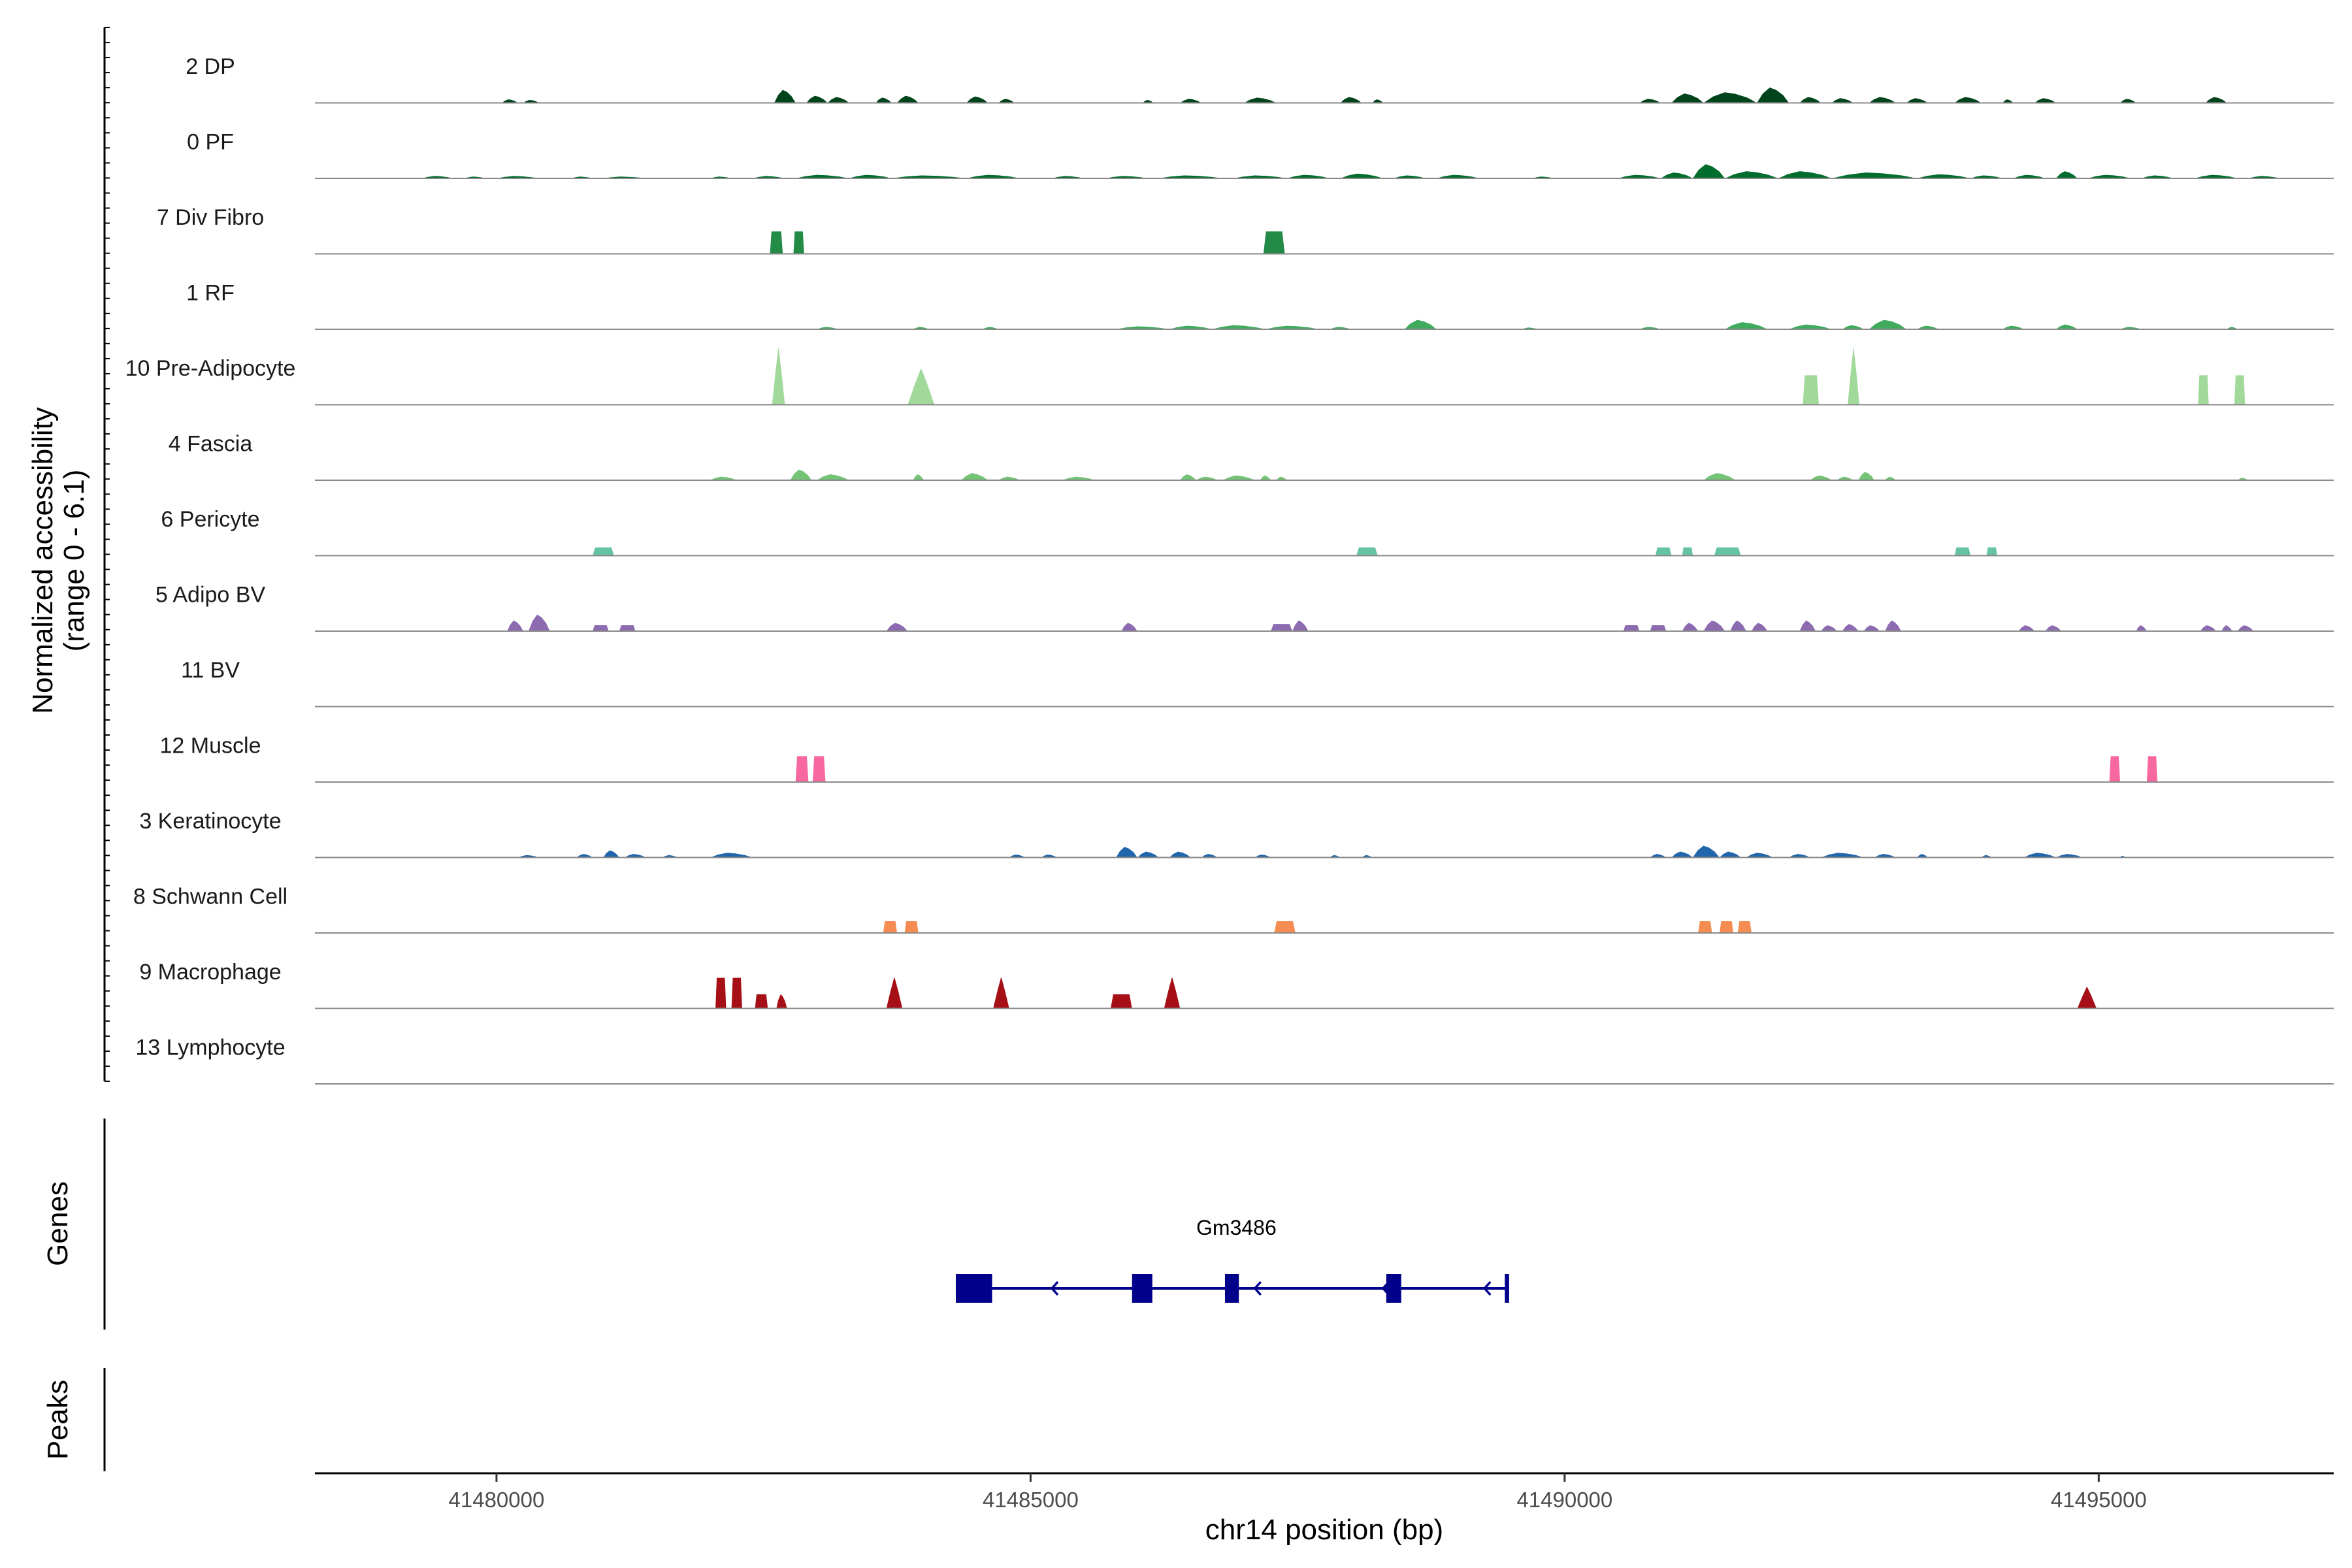 The image size is (2352, 1568). Describe the element at coordinates (497, 1500) in the screenshot. I see `x-tick-label: 41480000` at that location.